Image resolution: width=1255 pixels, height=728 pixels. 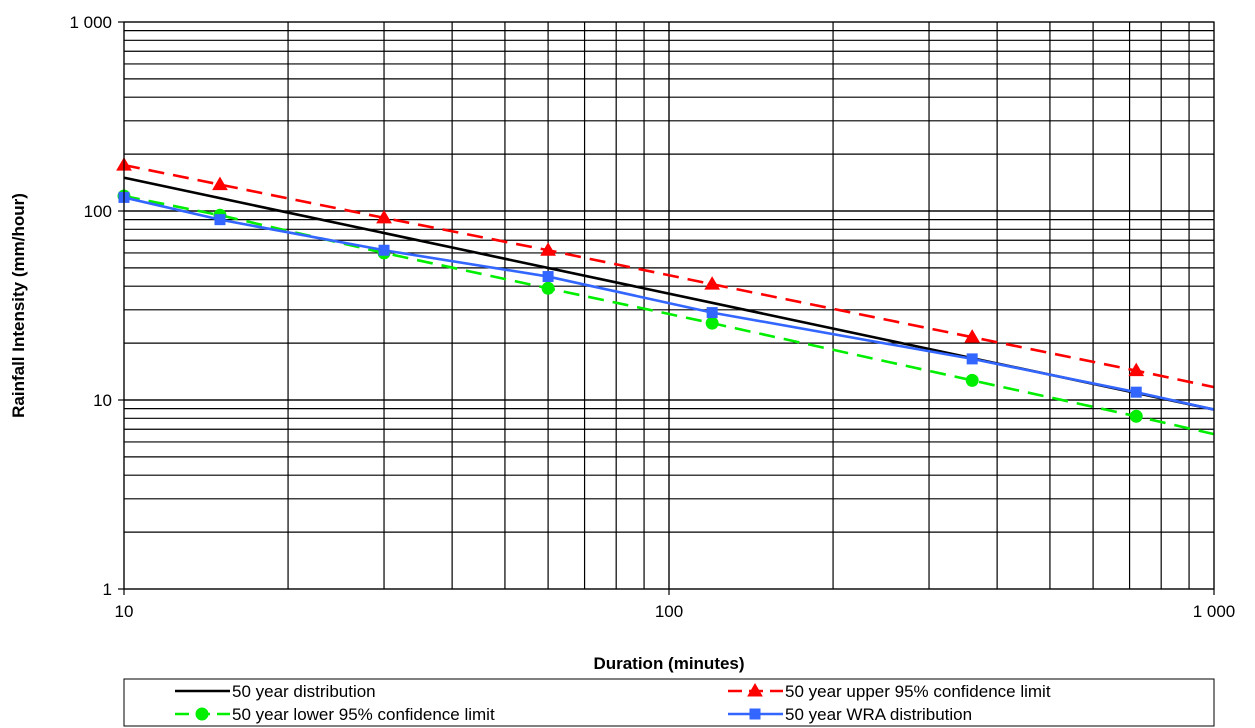 I want to click on legend-item: 50 year WRA distribution, so click(x=850, y=714).